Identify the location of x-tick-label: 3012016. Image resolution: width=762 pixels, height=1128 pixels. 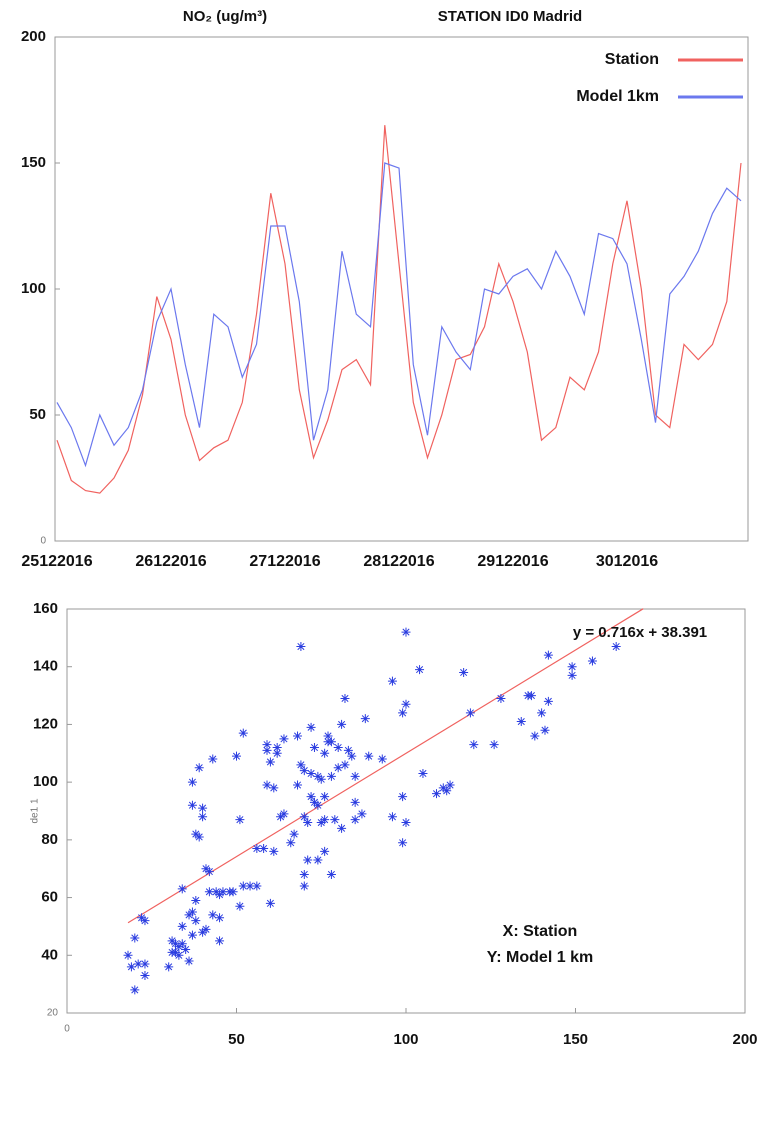
(627, 561).